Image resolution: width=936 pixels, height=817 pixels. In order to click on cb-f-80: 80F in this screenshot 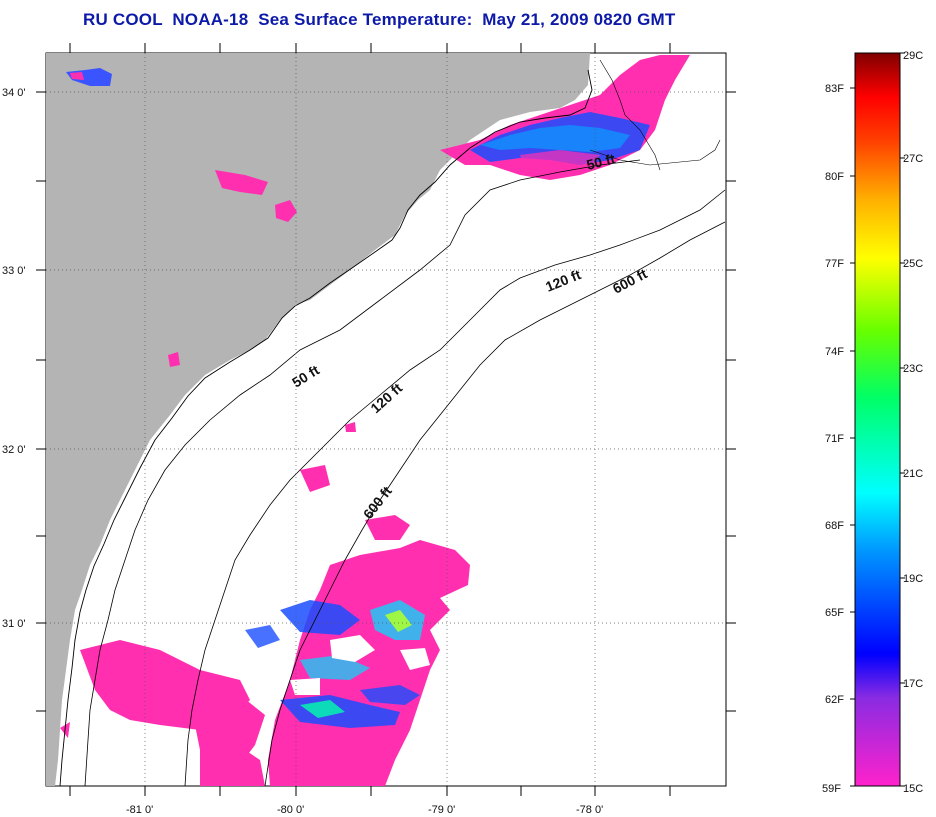, I will do `click(834, 177)`.